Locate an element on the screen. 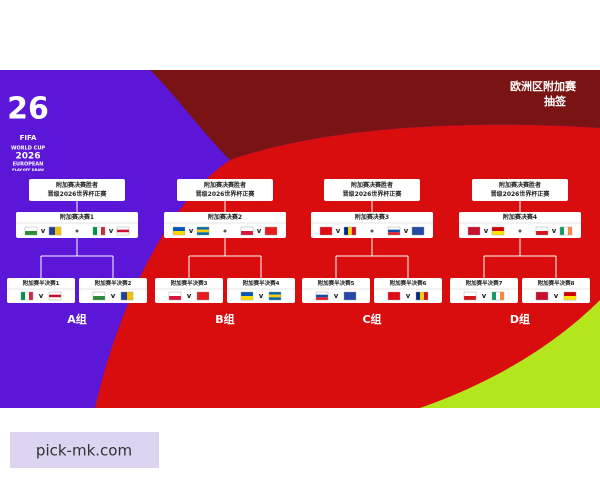  group-label: C组 is located at coordinates (371, 319).